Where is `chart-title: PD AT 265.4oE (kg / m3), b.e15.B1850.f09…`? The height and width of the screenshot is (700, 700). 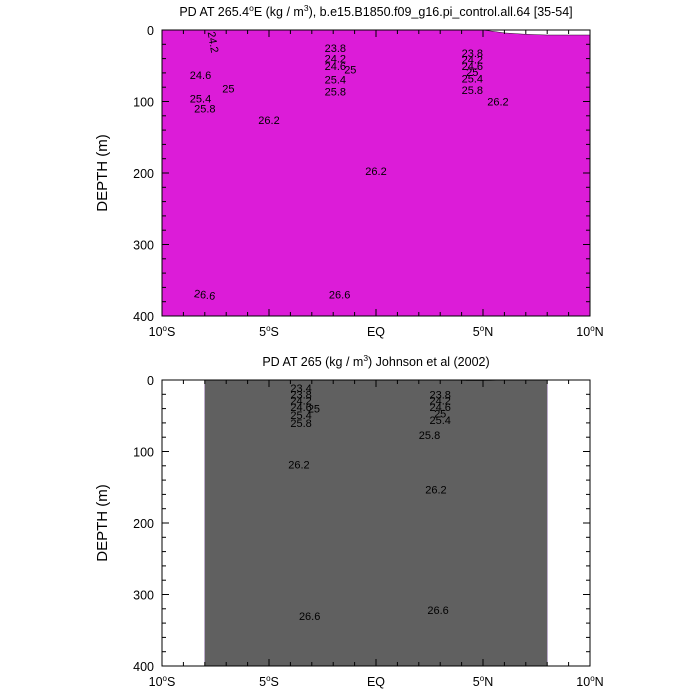
chart-title: PD AT 265.4oE (kg / m3), b.e15.B1850.f09… is located at coordinates (375, 11).